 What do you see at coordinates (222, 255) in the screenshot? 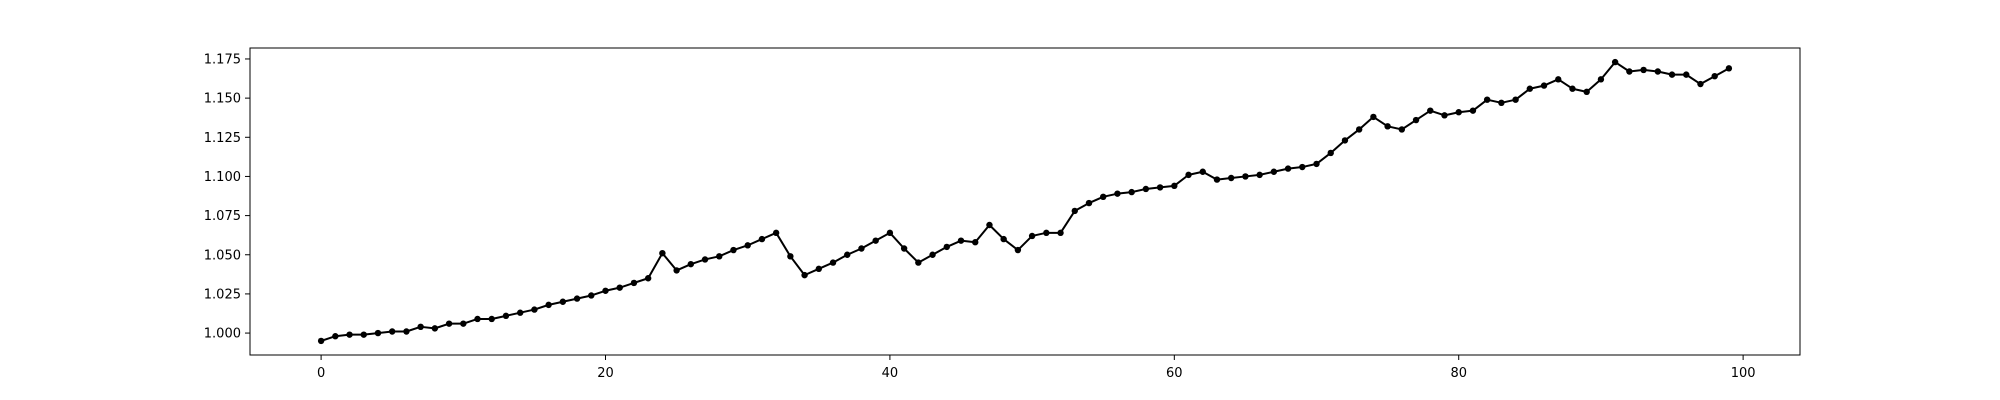
I see `y-tick-label: 1.050` at bounding box center [222, 255].